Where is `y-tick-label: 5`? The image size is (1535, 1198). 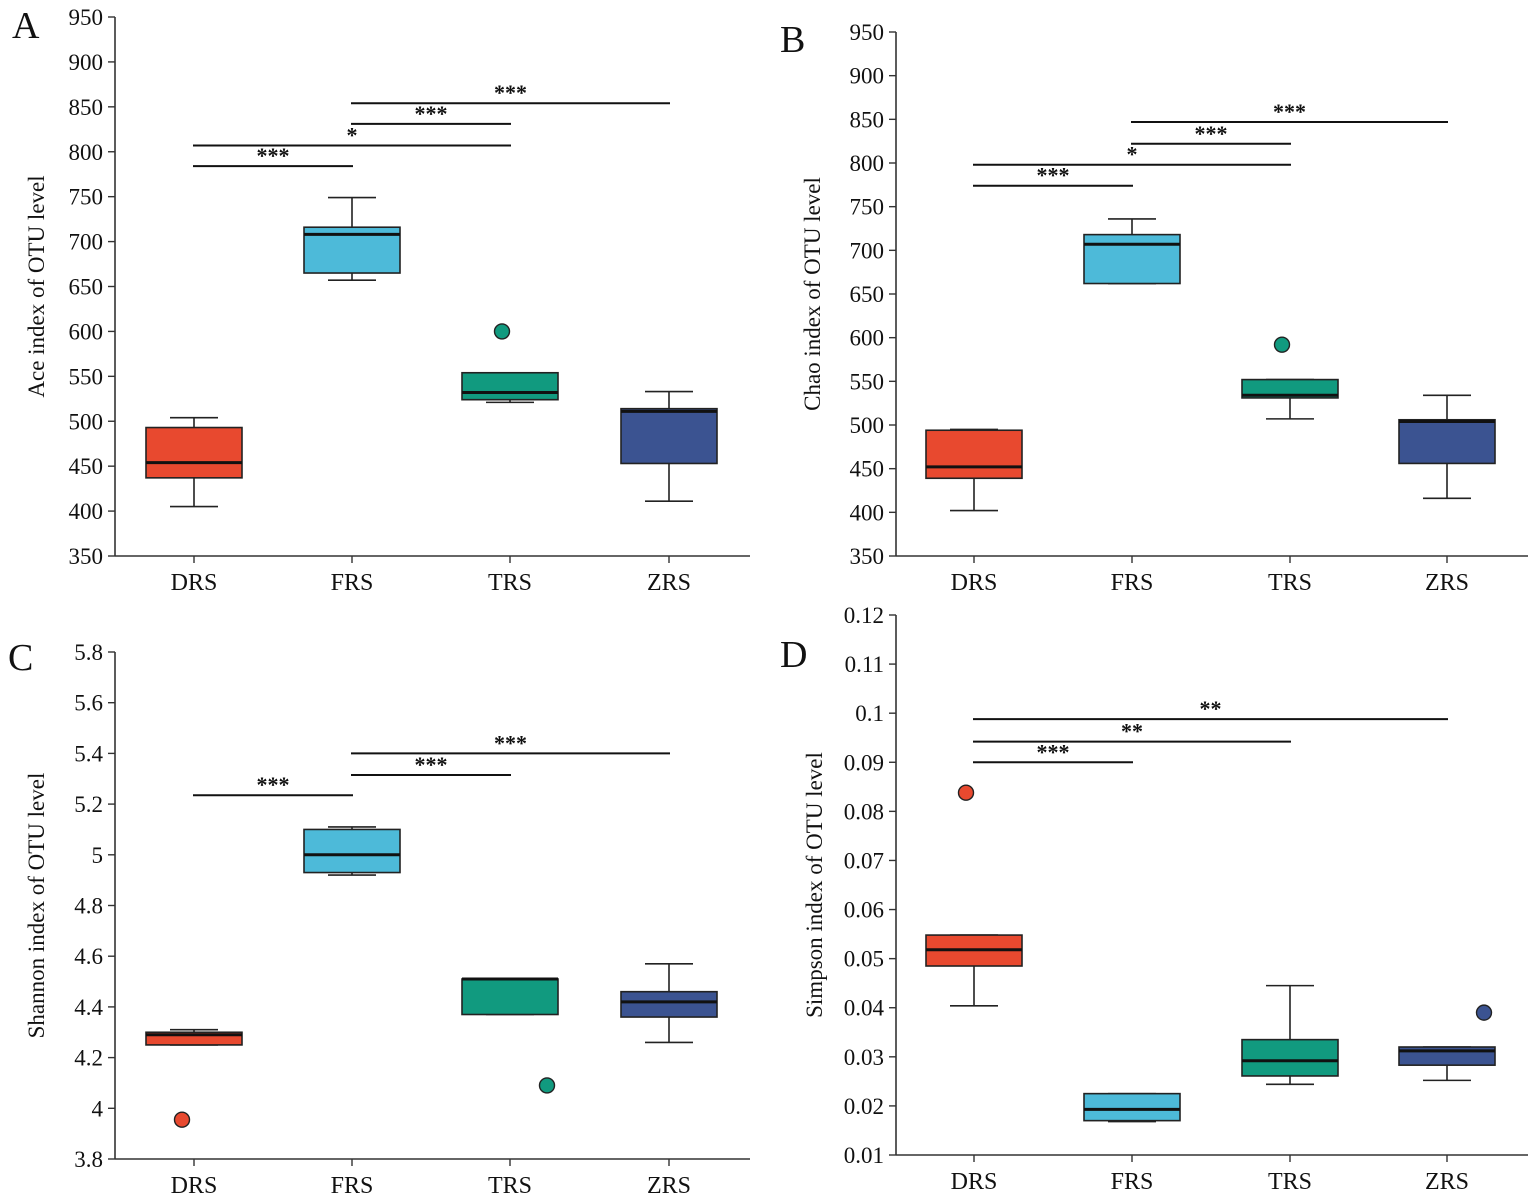
y-tick-label: 5 is located at coordinates (98, 855).